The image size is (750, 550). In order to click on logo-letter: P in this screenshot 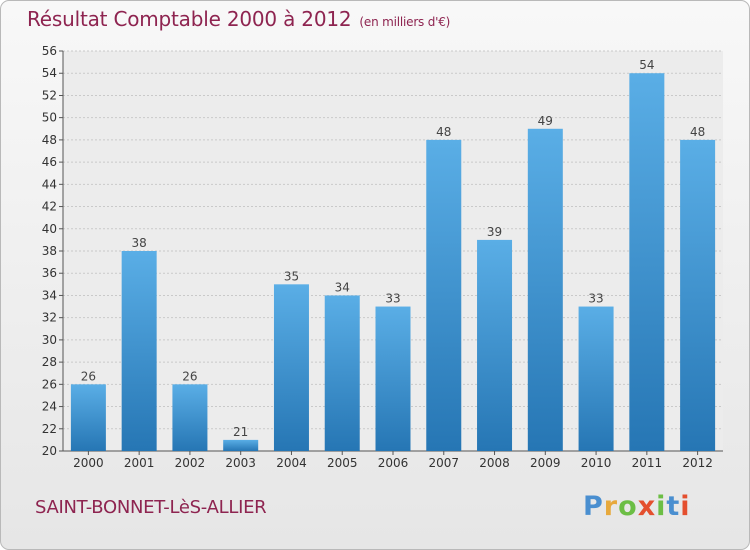, I will do `click(593, 506)`.